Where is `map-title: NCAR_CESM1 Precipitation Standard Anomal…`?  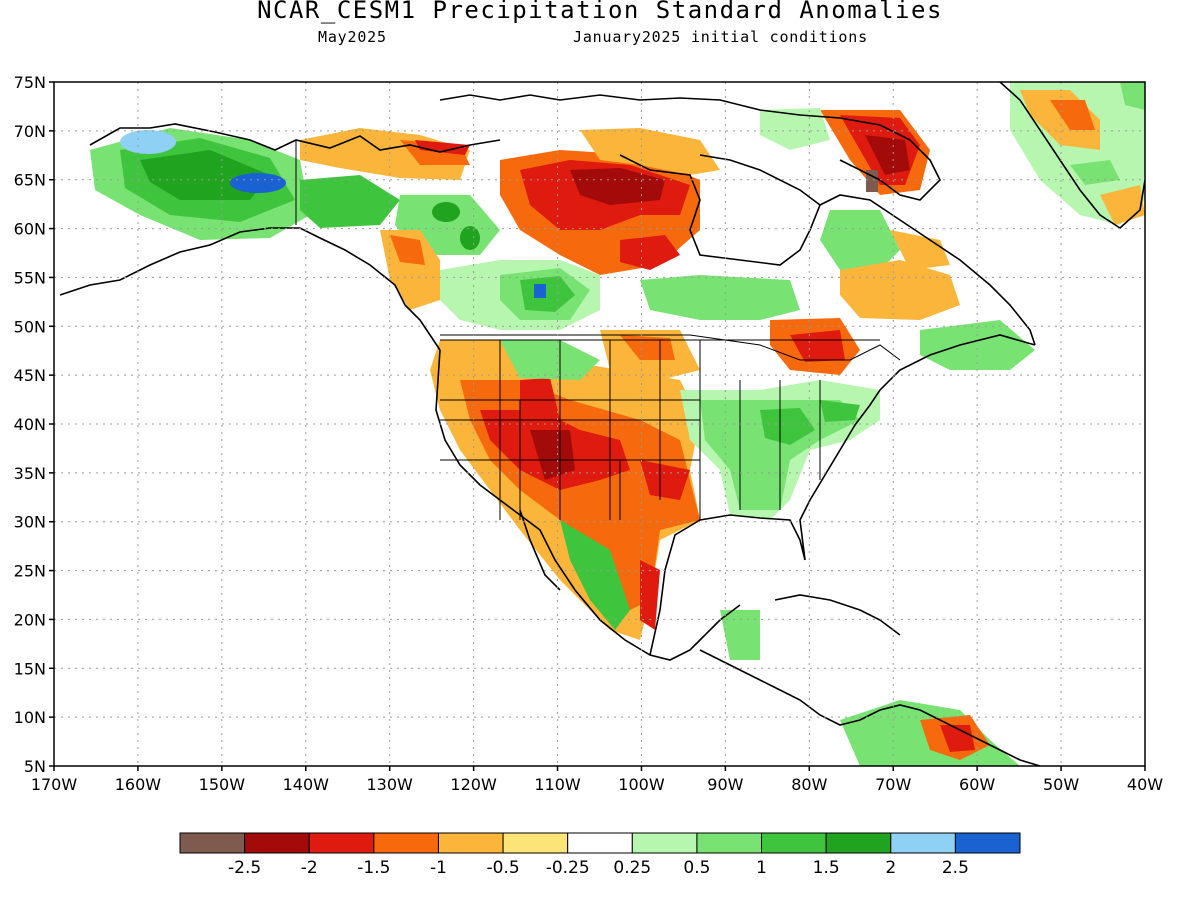
map-title: NCAR_CESM1 Precipitation Standard Anomal… is located at coordinates (600, 12).